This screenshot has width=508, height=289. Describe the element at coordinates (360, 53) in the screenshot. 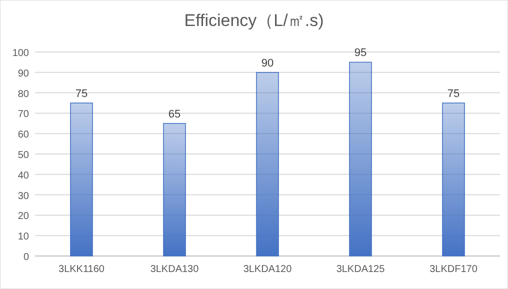

I see `data-label: 95` at that location.